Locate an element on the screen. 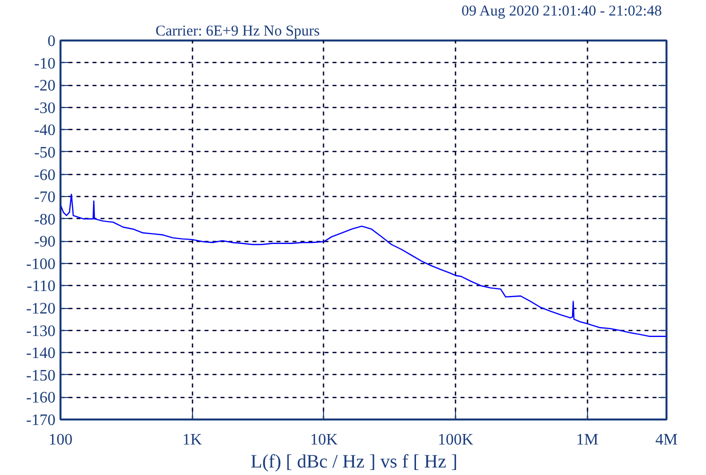 This screenshot has height=475, width=706. x-tick-label: 10K is located at coordinates (324, 440).